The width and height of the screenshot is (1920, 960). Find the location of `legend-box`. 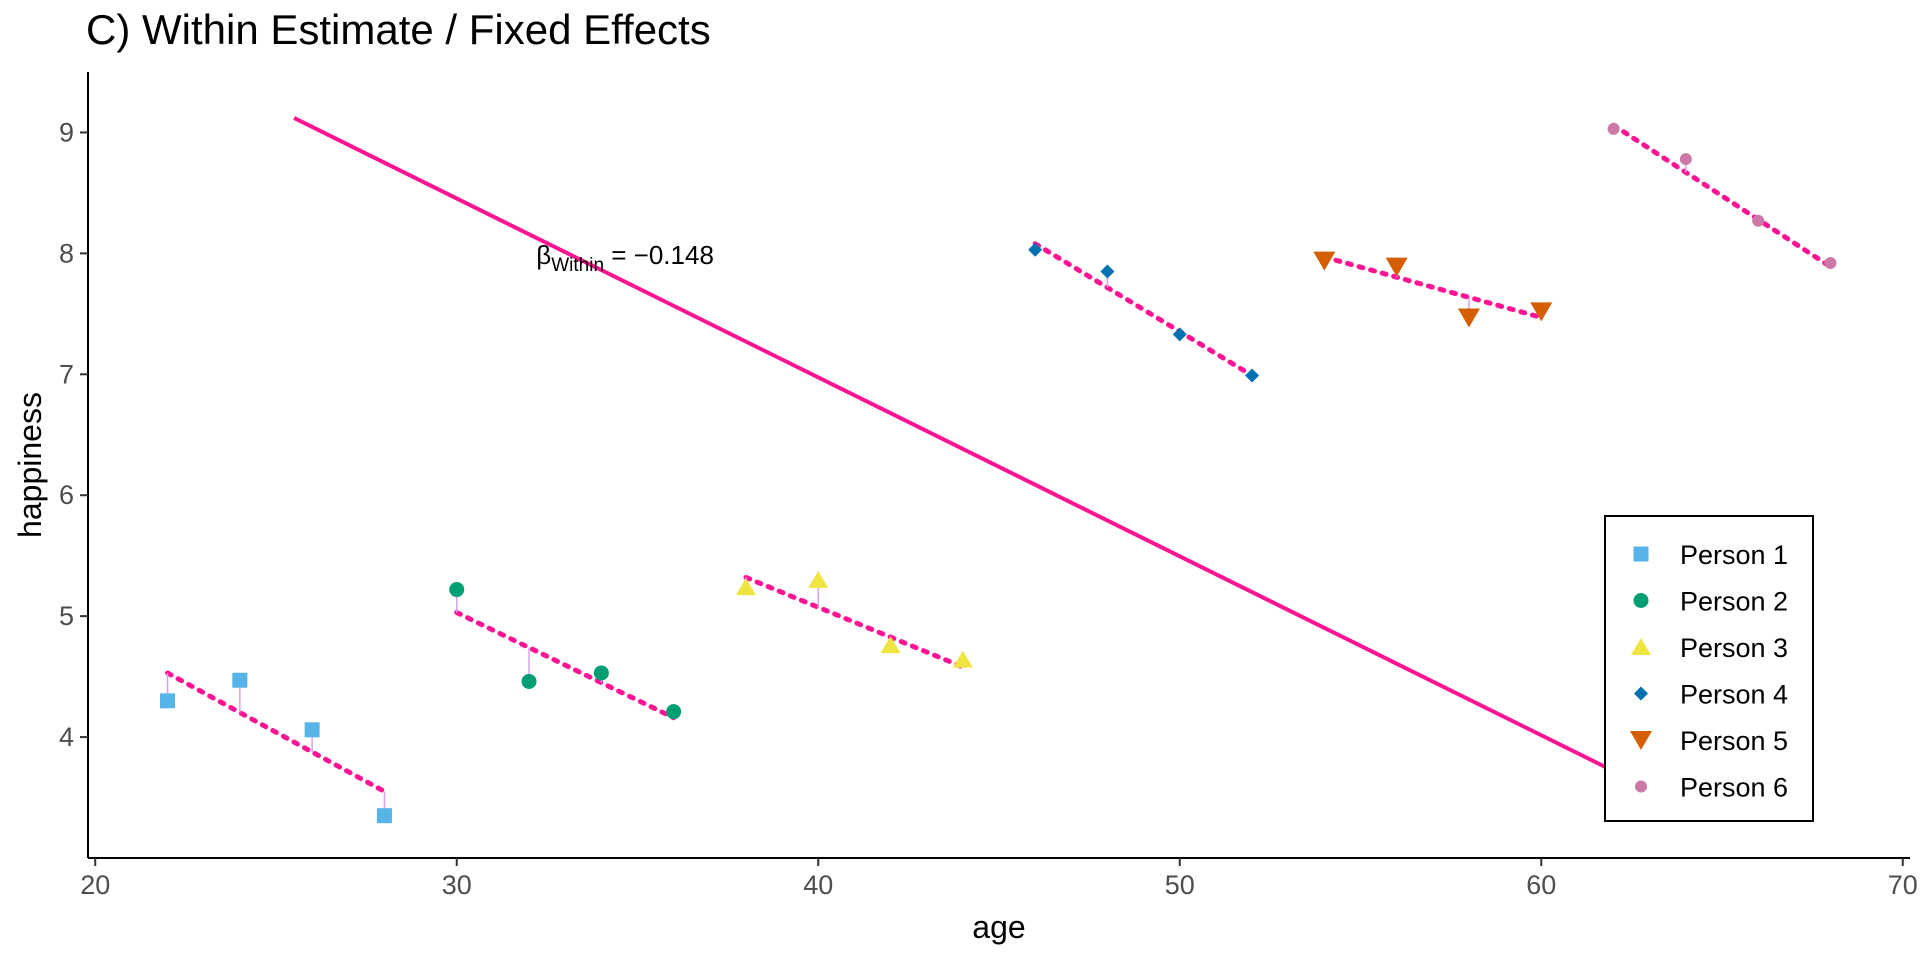

legend-box is located at coordinates (1709, 668).